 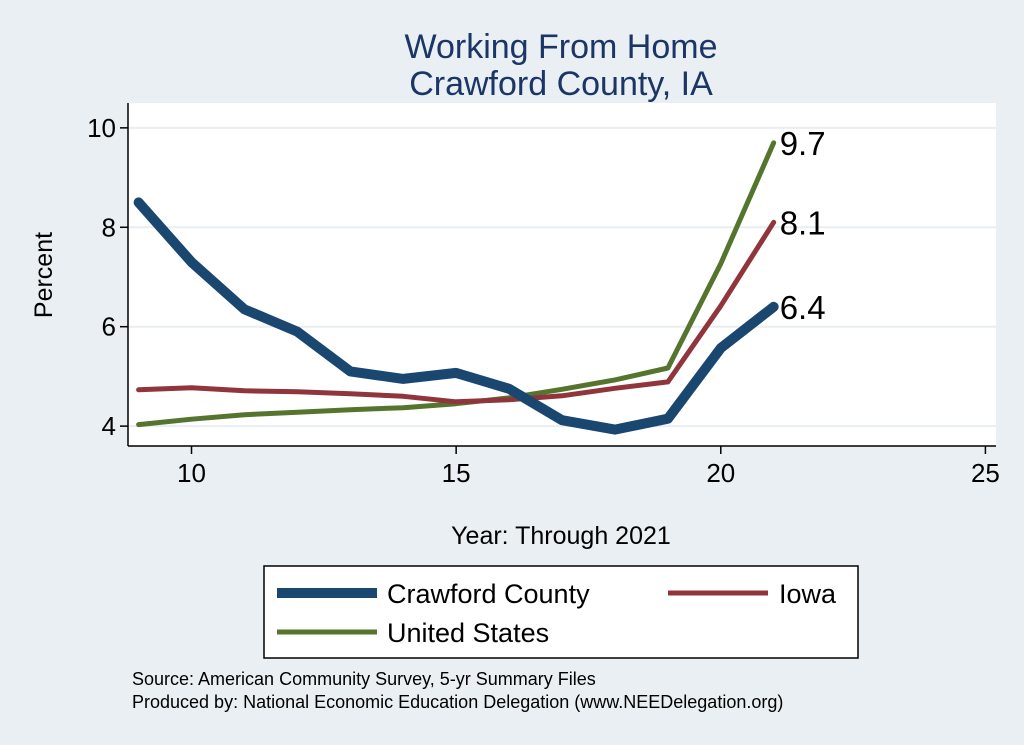 I want to click on end-labels: 6.4 8.1 9.7, so click(x=803, y=225).